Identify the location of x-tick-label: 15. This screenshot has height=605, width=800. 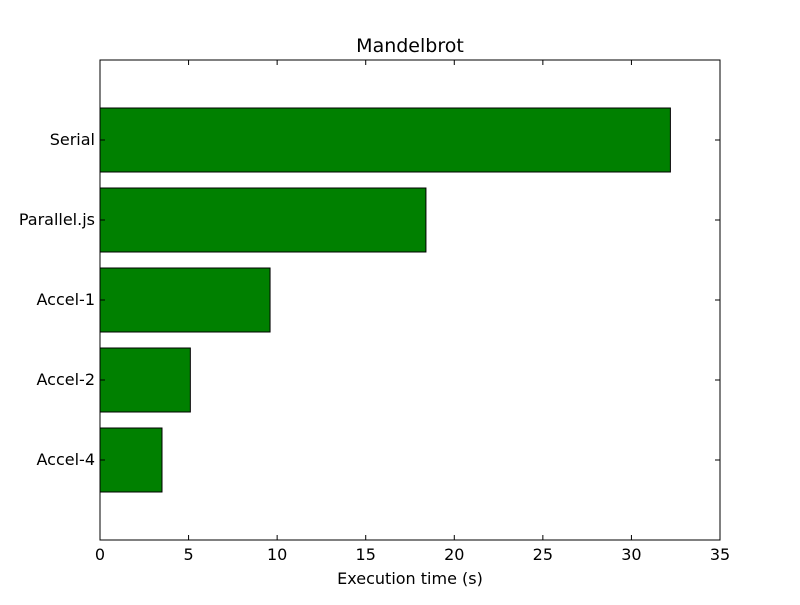
(366, 554).